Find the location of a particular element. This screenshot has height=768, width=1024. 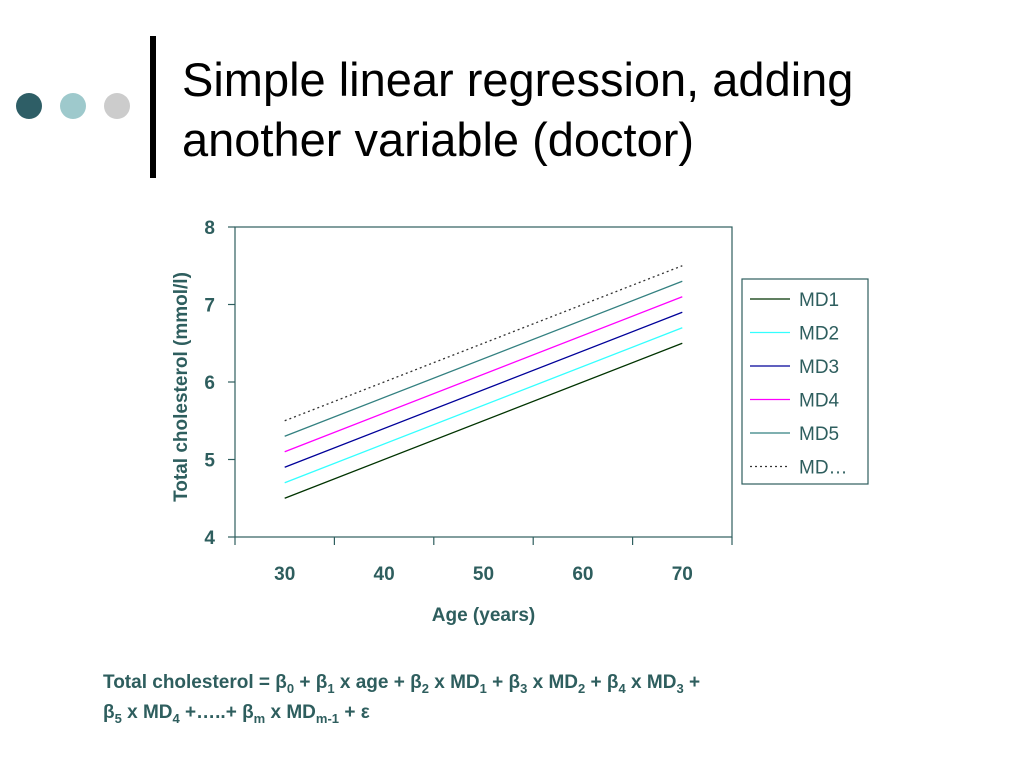

y-tick-label: 6 is located at coordinates (209, 383).